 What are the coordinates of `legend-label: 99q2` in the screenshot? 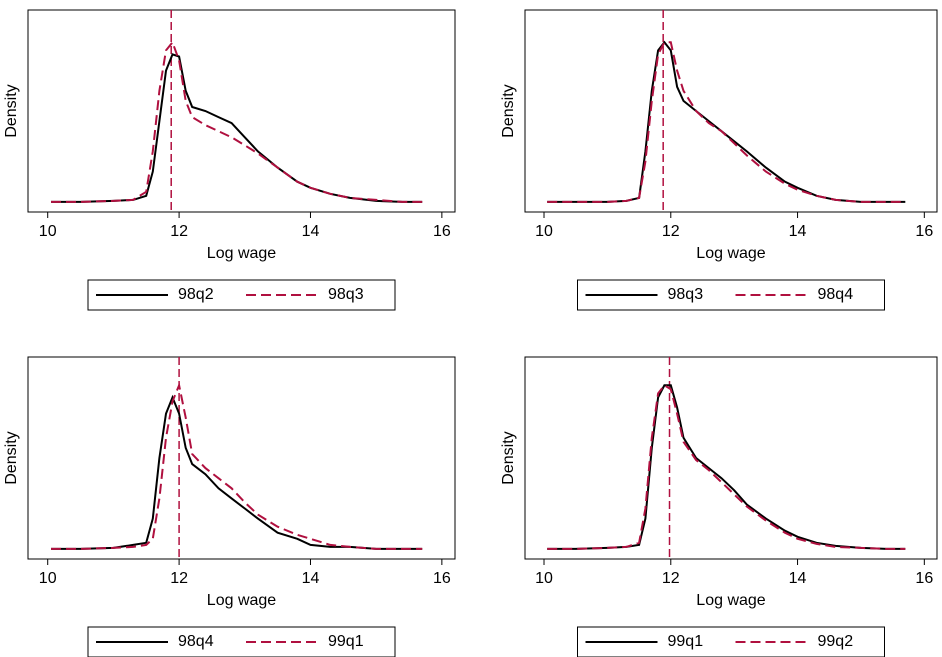 It's located at (836, 641).